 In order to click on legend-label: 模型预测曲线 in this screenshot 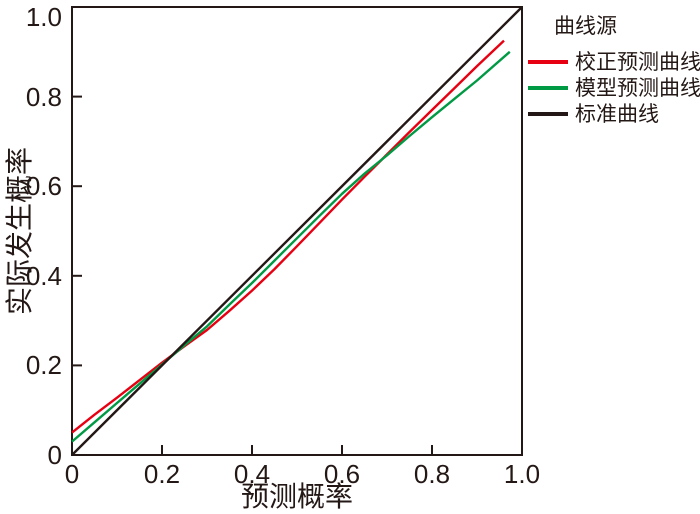, I will do `click(637, 88)`.